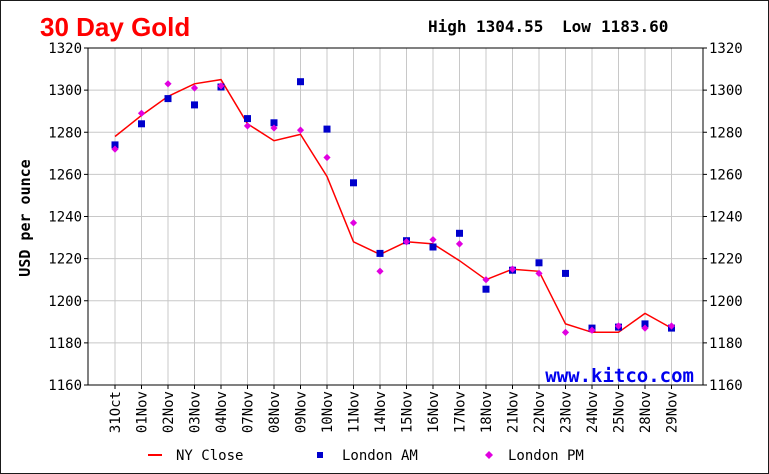 The width and height of the screenshot is (769, 474). What do you see at coordinates (65, 49) in the screenshot?
I see `y-tick-label-left: 1320` at bounding box center [65, 49].